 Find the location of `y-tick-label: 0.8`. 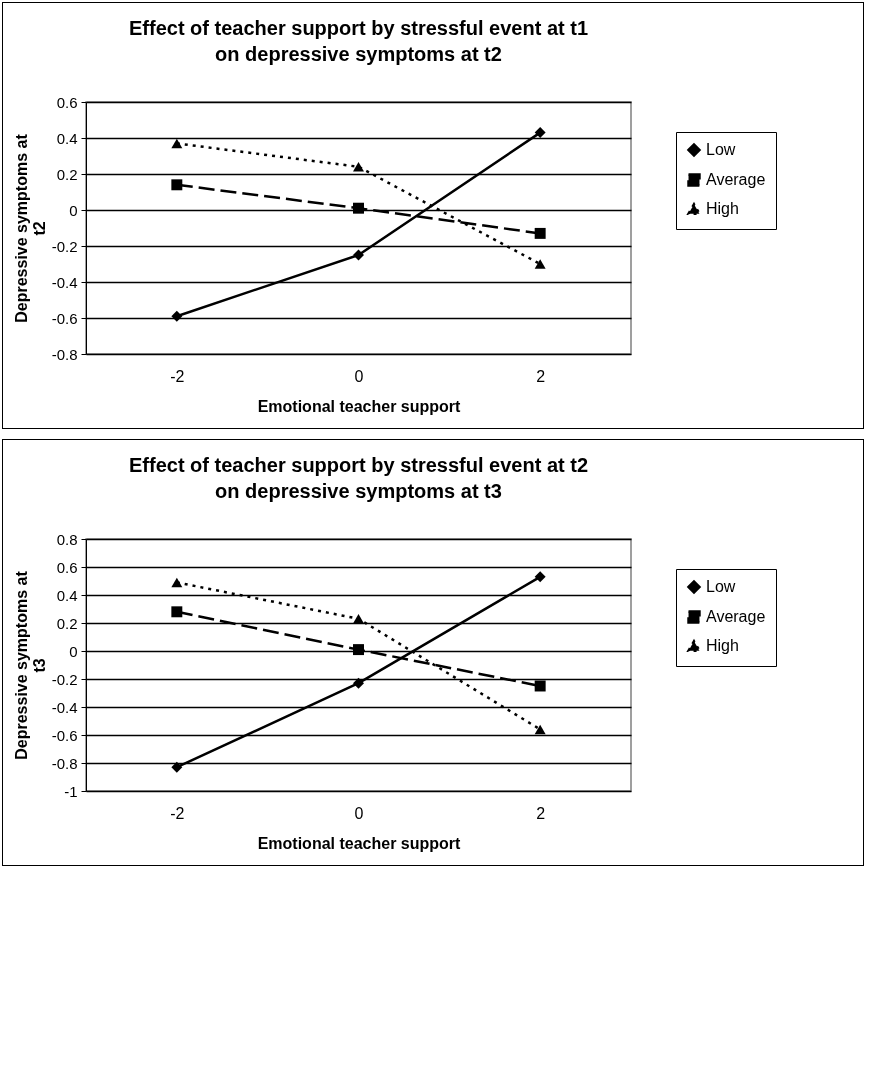

y-tick-label: 0.8 is located at coordinates (67, 539).